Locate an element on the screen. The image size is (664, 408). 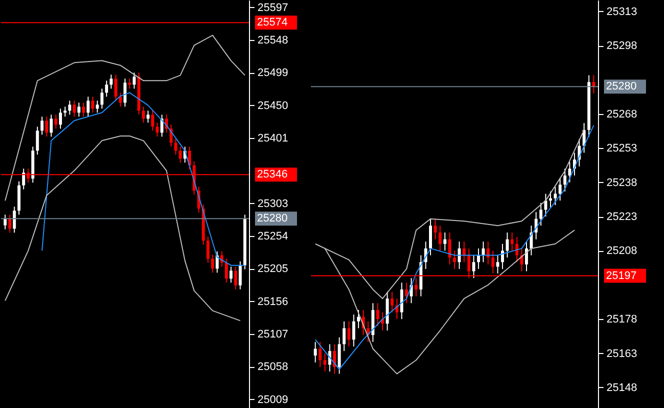
y-tick-label: 25148 is located at coordinates (622, 388).